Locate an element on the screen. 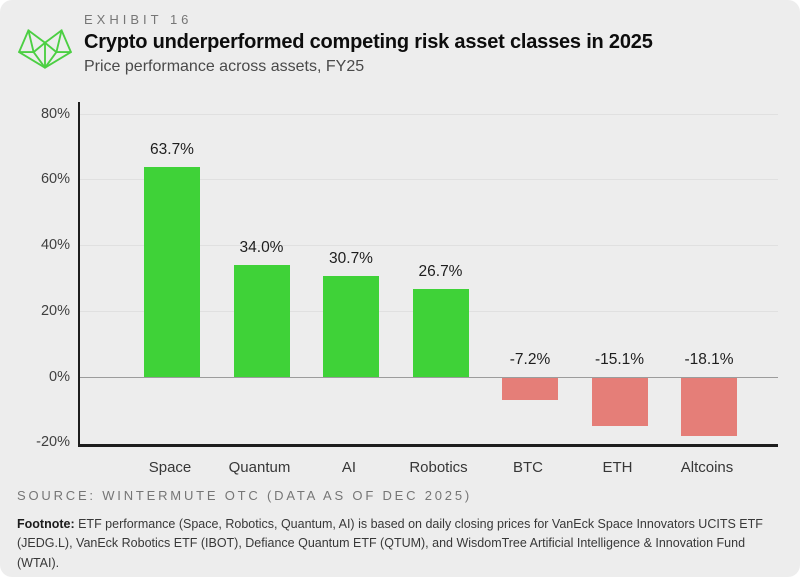  value-label: 63.7% is located at coordinates (172, 150).